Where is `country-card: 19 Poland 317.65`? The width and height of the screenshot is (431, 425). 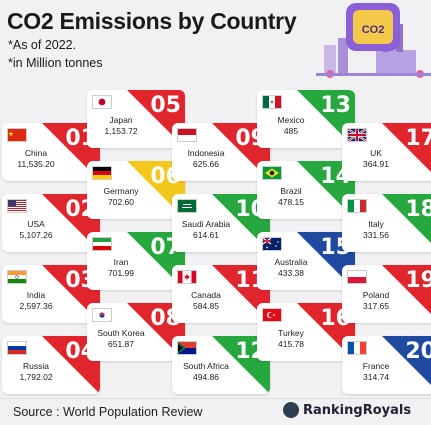 country-card: 19 Poland 317.65 is located at coordinates (386, 294).